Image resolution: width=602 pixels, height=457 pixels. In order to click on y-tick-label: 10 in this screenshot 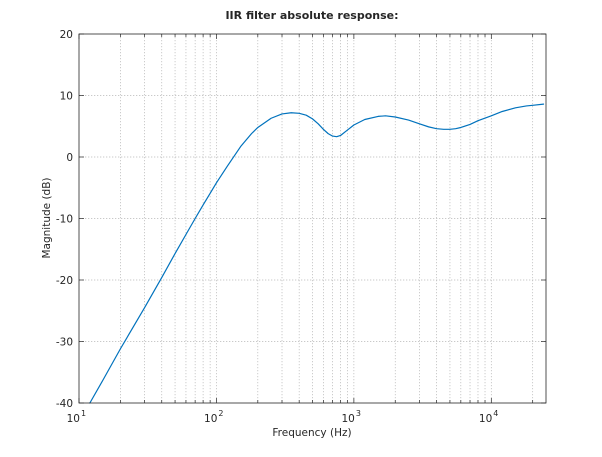, I will do `click(66, 97)`.